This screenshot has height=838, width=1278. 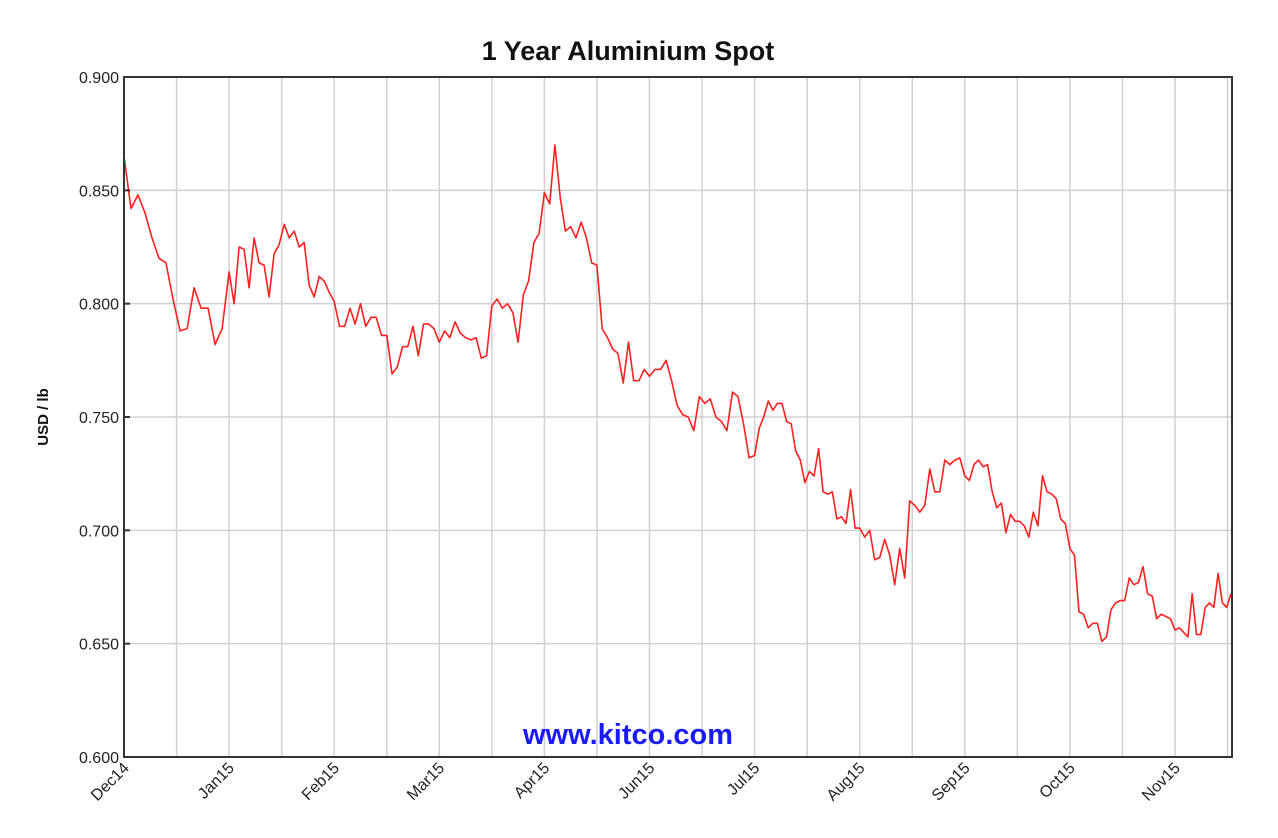 I want to click on watermark-kitco: www.kitco.com, so click(x=627, y=735).